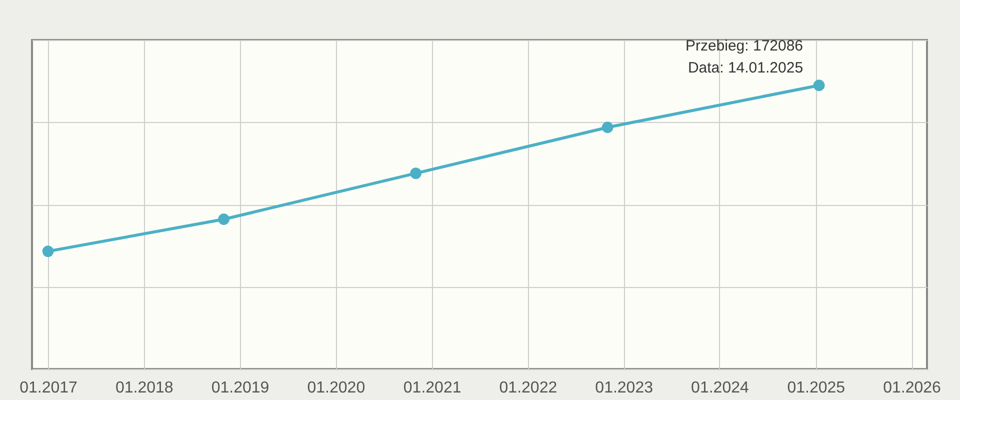 This screenshot has width=1000, height=448. I want to click on annotation: Przebieg: 172086, so click(744, 45).